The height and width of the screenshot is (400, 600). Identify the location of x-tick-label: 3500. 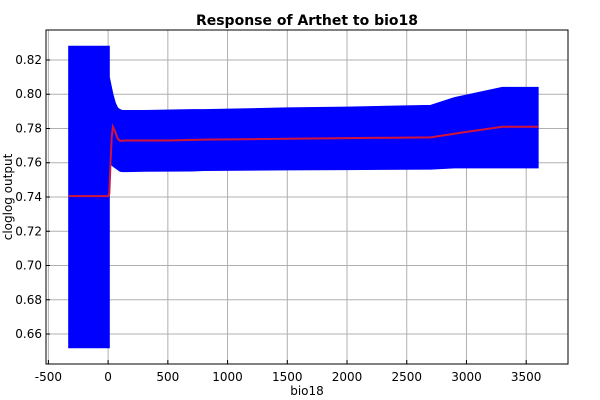
(526, 377).